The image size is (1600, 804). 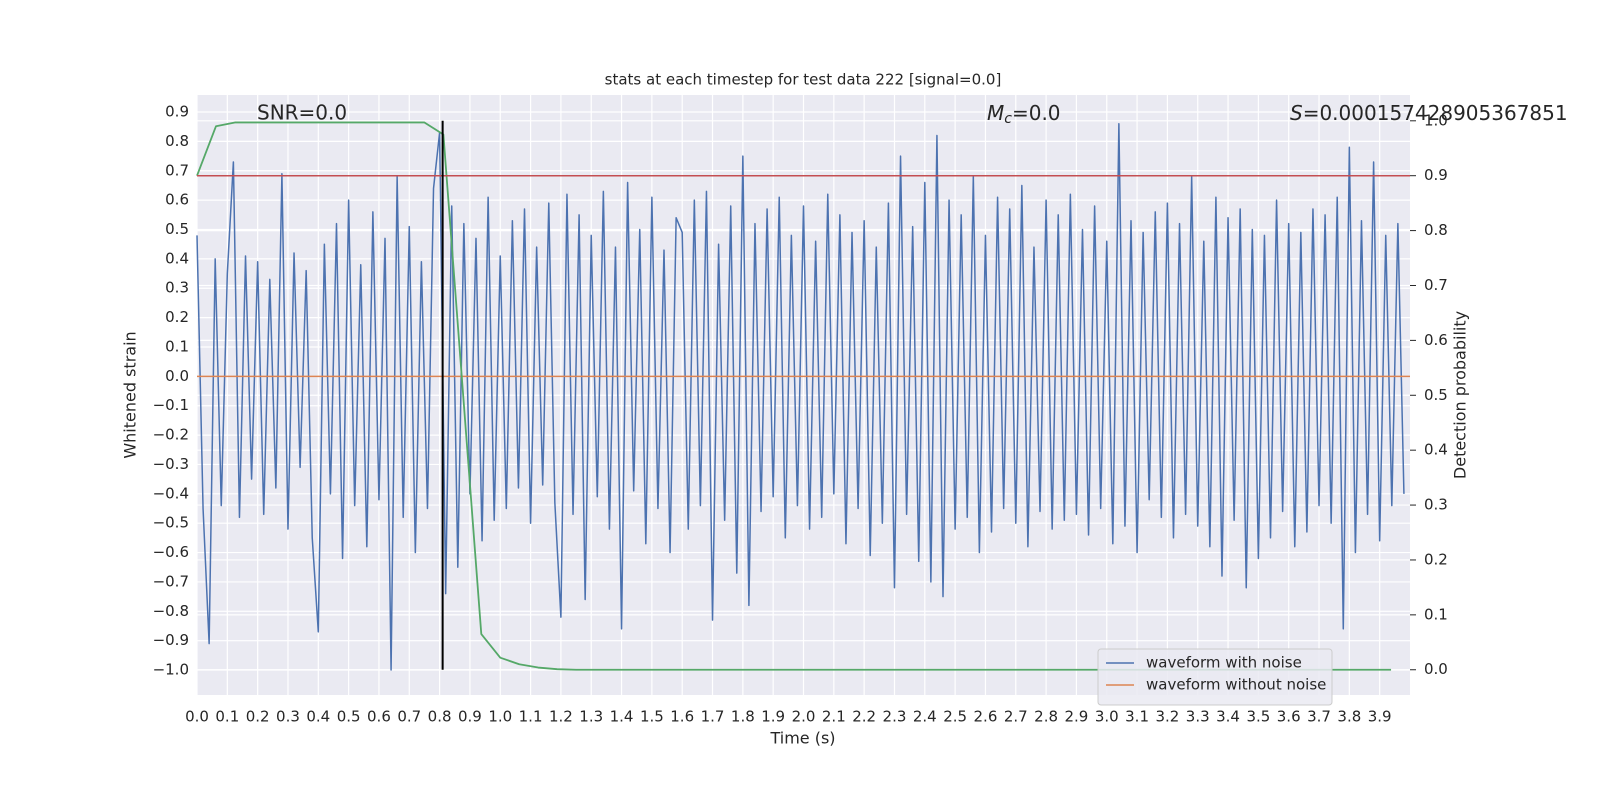 What do you see at coordinates (802, 738) in the screenshot?
I see `x-axis-label: Time (s)` at bounding box center [802, 738].